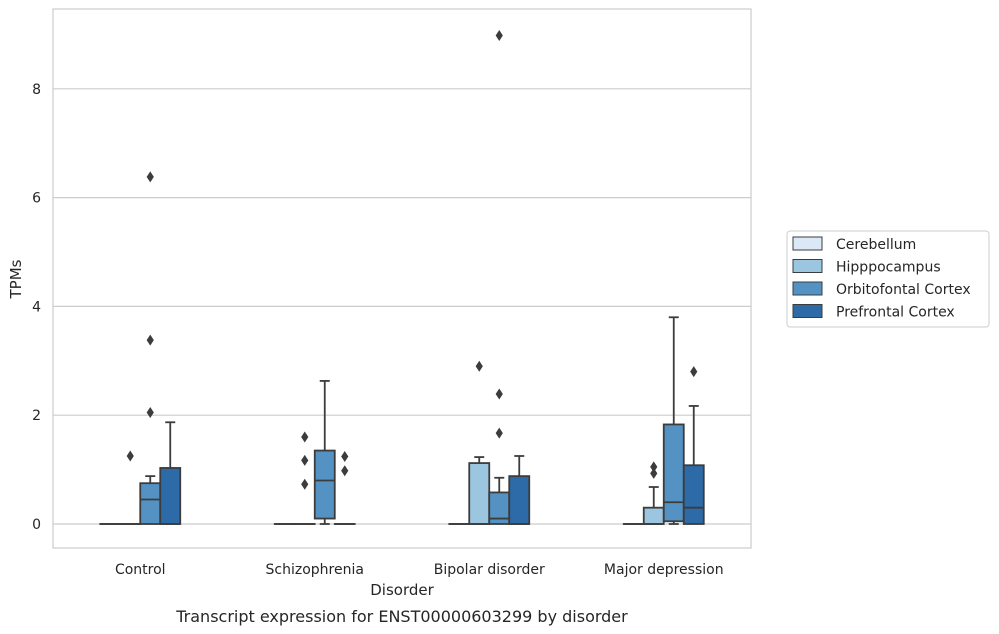 The height and width of the screenshot is (634, 999). Describe the element at coordinates (36, 199) in the screenshot. I see `y-tick-label: 6` at that location.